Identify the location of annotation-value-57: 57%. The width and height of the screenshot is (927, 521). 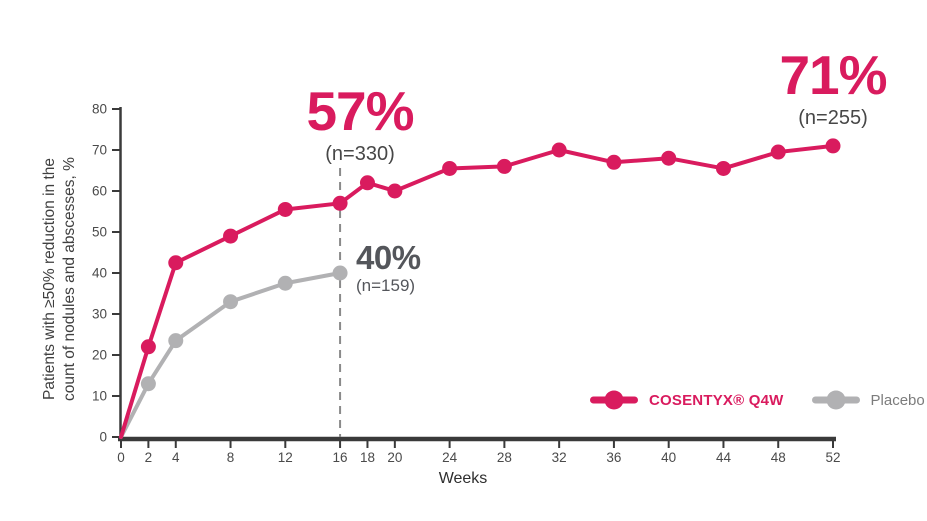
(360, 111).